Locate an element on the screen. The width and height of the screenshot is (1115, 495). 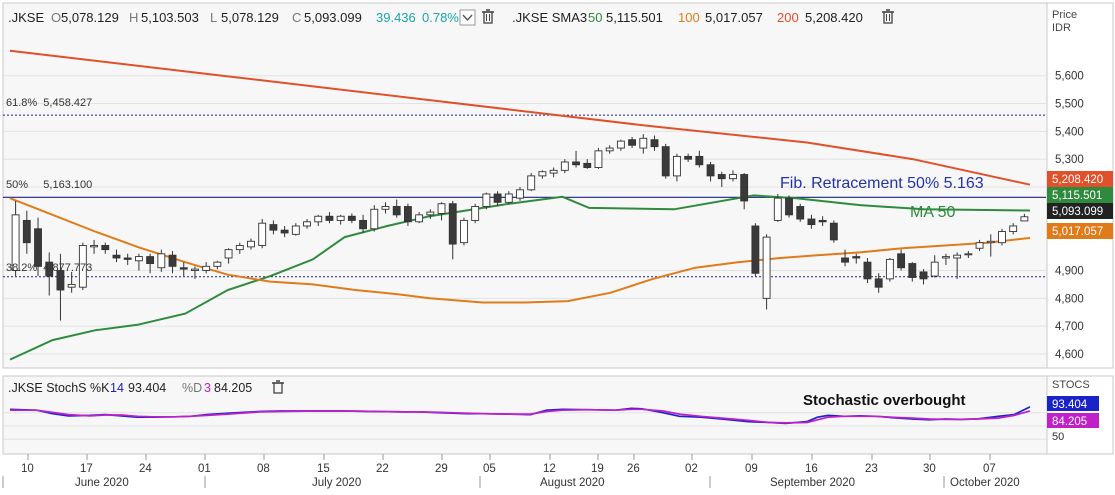
chevron-down-icon is located at coordinates (467, 17).